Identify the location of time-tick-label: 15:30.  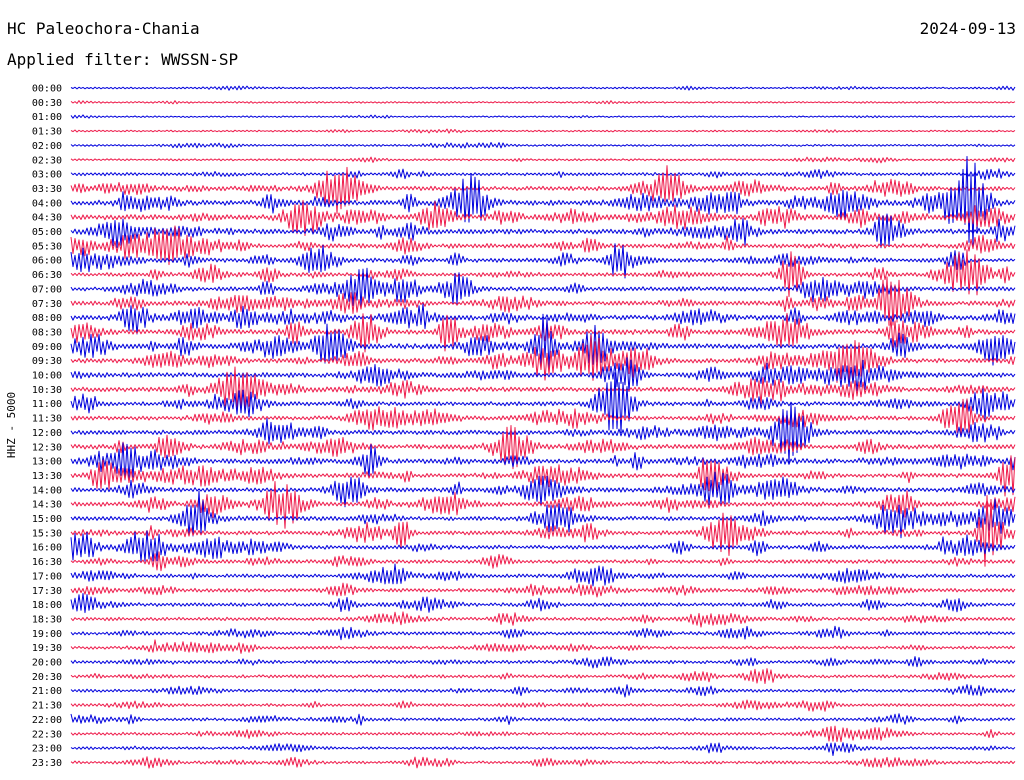
(47, 533).